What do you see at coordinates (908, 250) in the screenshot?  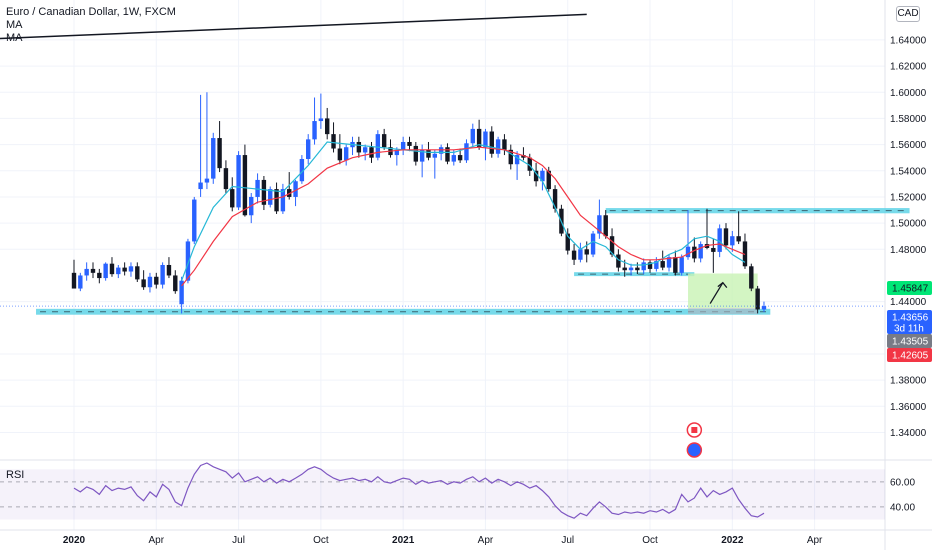 I see `y-tick-label: 1.48000` at bounding box center [908, 250].